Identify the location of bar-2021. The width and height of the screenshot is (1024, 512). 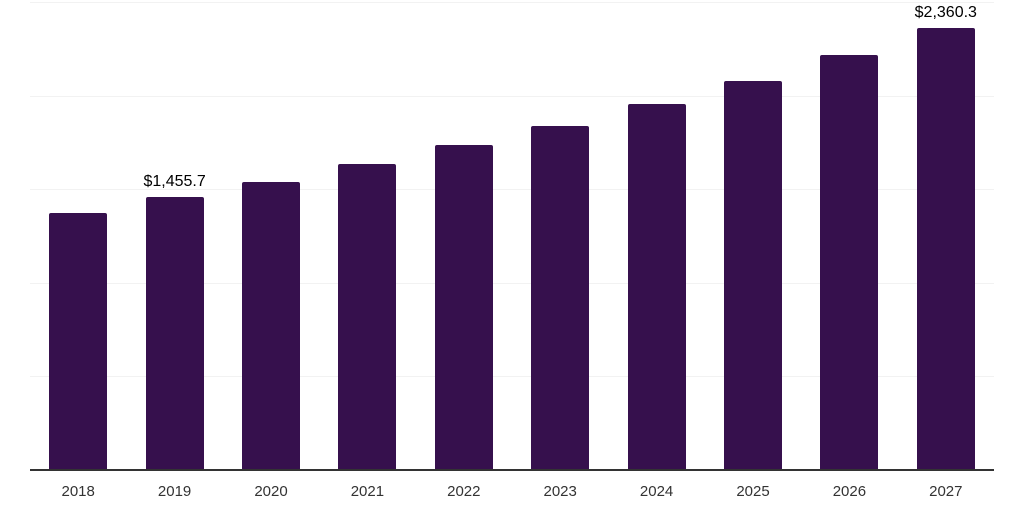
(367, 316).